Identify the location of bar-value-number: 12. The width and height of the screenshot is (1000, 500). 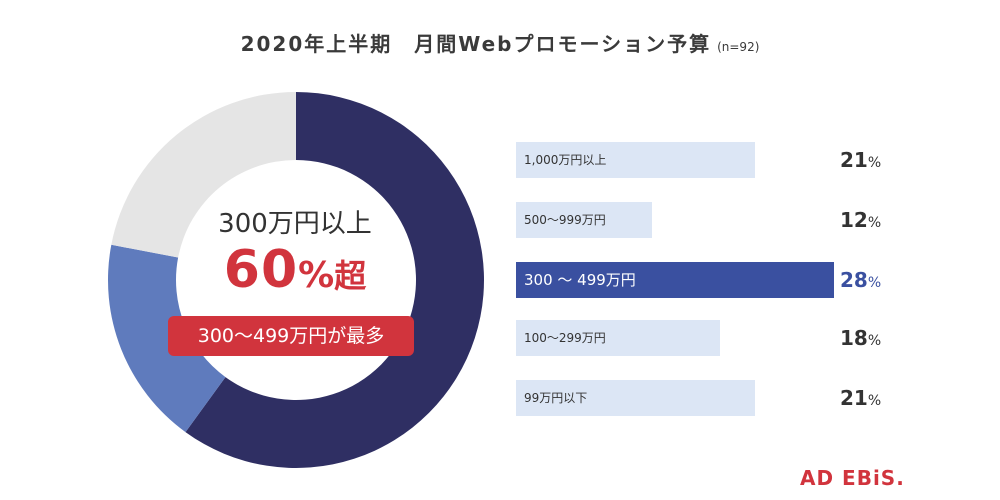
(854, 220).